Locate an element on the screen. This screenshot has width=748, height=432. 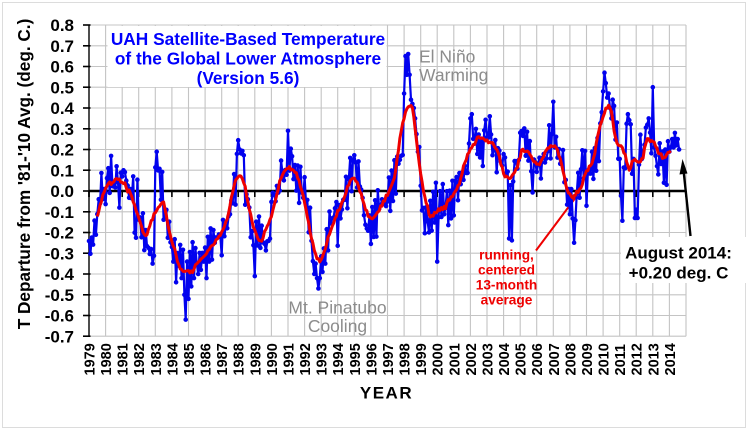
svg-text: 1994 is located at coordinates (339, 359).